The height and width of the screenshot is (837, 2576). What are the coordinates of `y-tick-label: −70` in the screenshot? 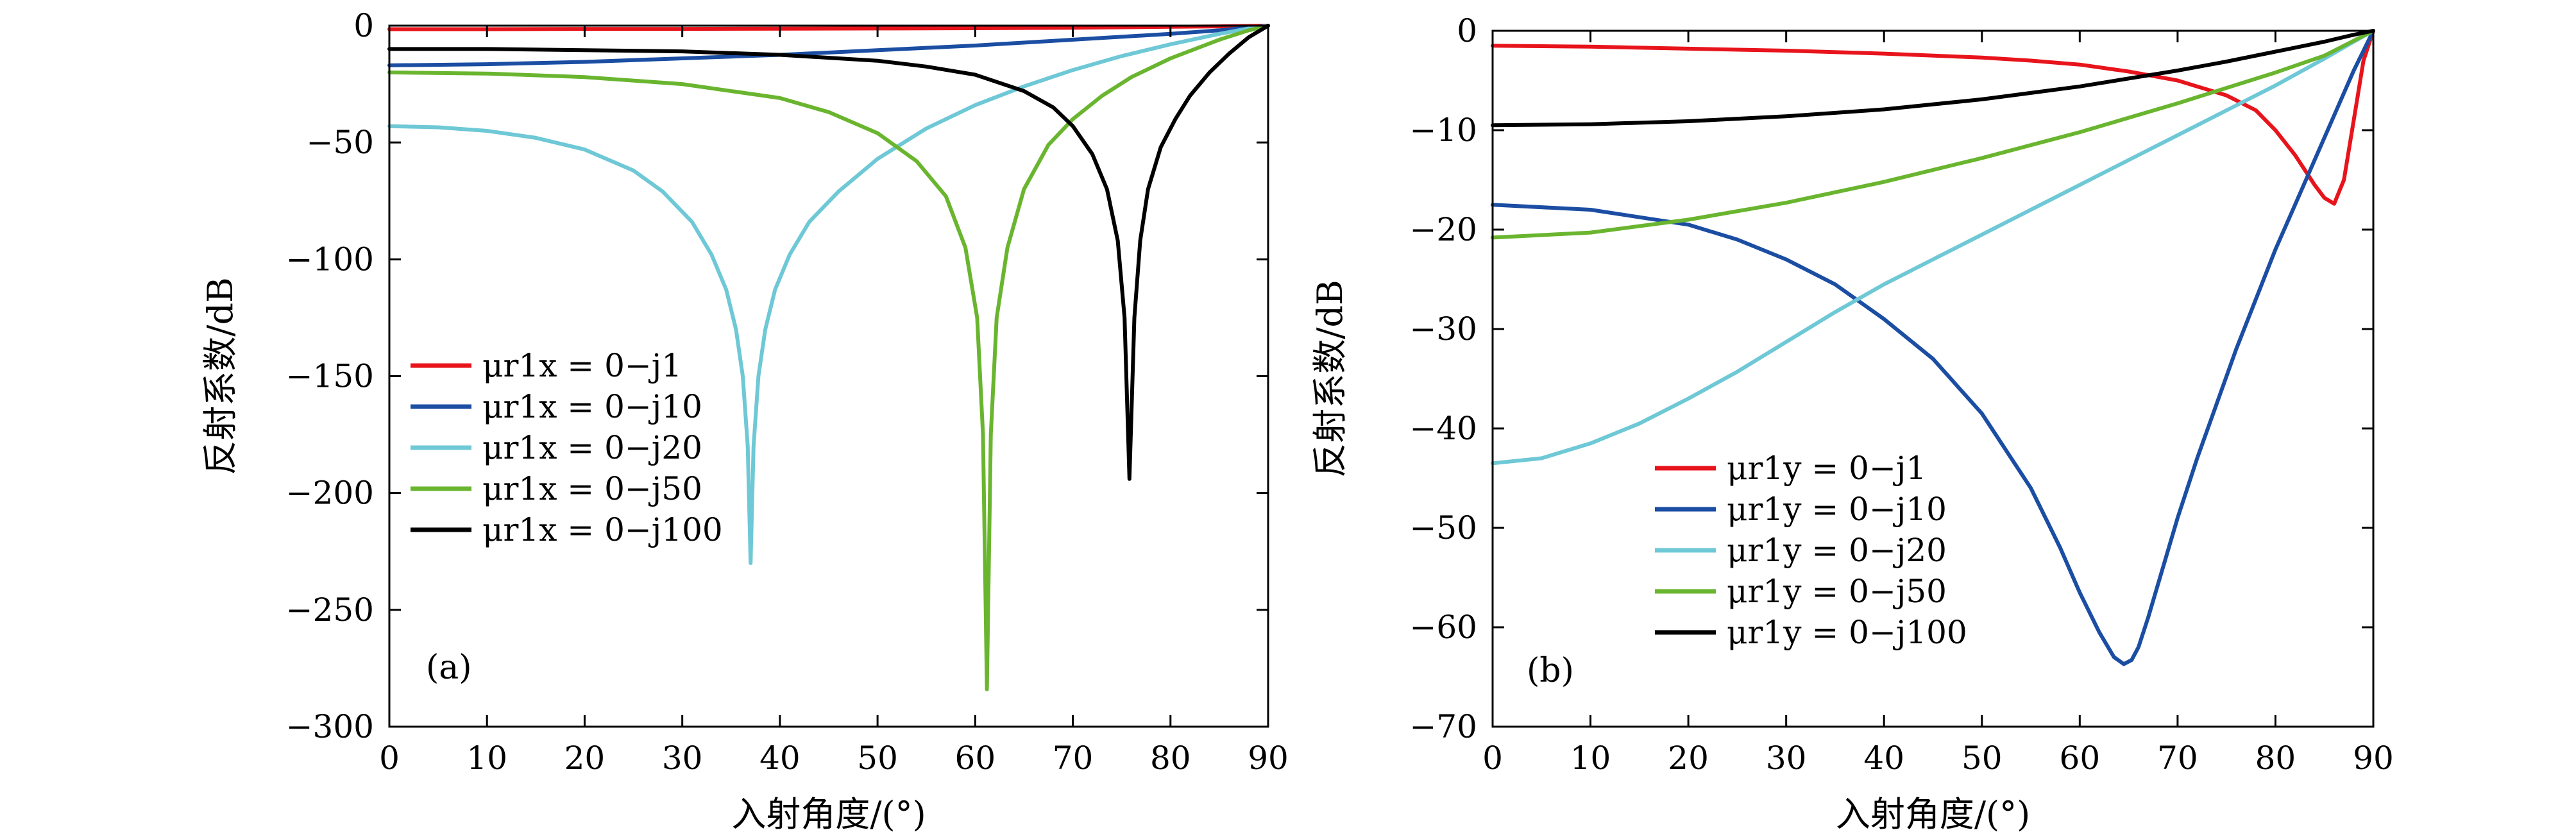 It's located at (1443, 726).